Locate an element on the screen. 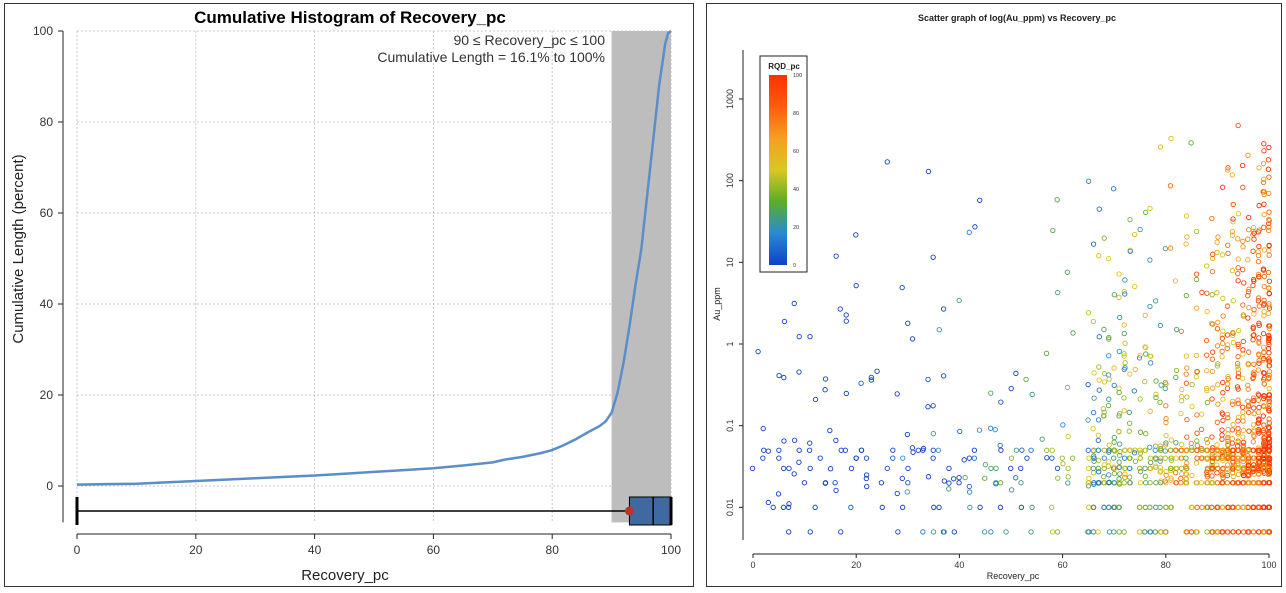  legend-color-bar is located at coordinates (778, 170).